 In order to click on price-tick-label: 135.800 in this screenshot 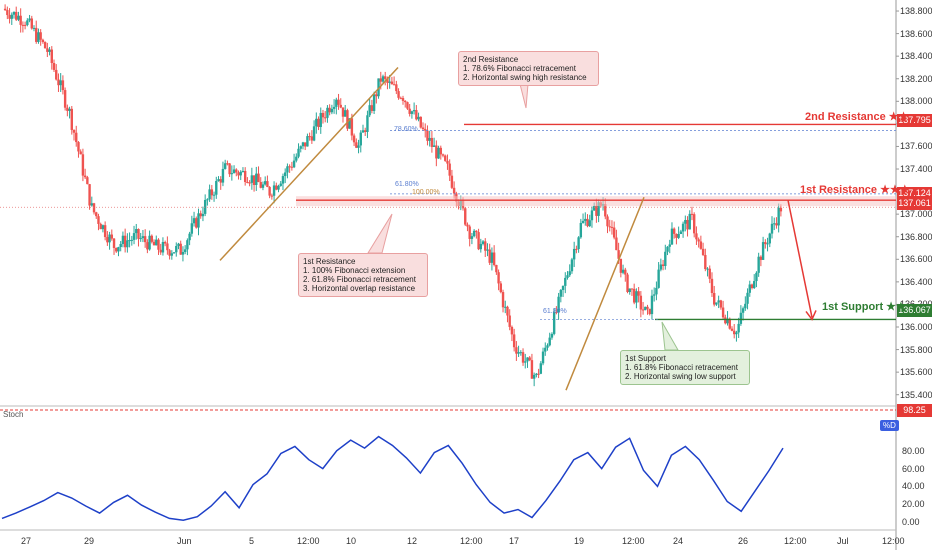, I will do `click(916, 349)`.